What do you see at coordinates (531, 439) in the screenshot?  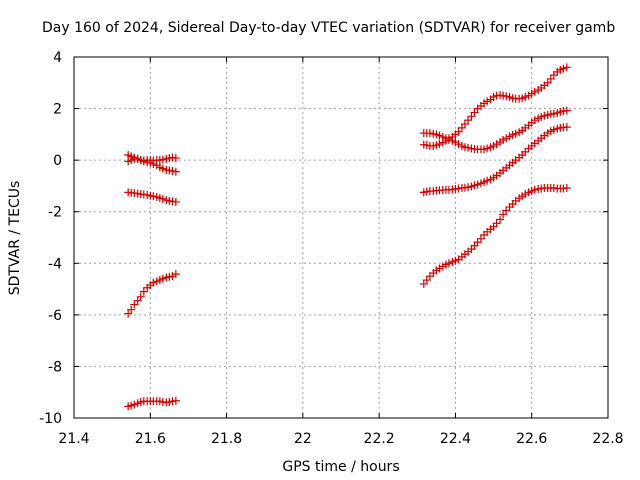 I see `x-tick-label: 22.6` at bounding box center [531, 439].